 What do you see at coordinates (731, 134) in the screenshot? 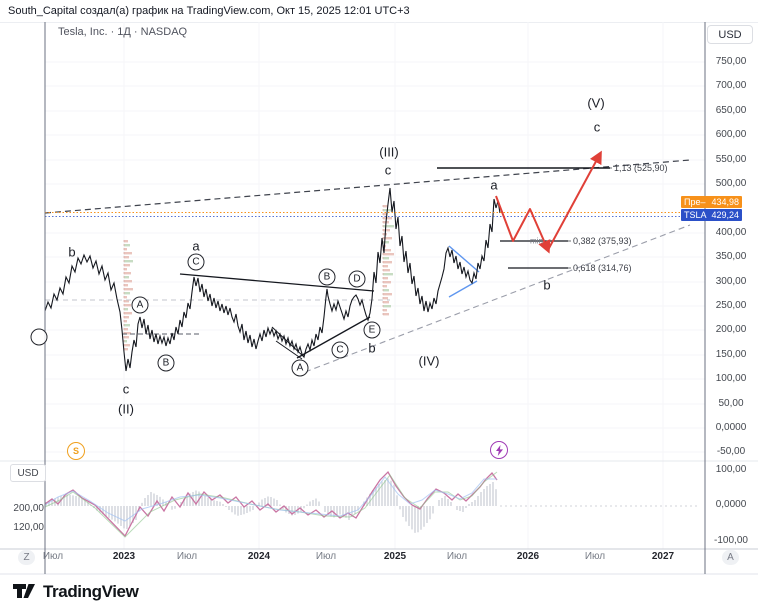
I see `y-axis-tick: 600,00` at bounding box center [731, 134].